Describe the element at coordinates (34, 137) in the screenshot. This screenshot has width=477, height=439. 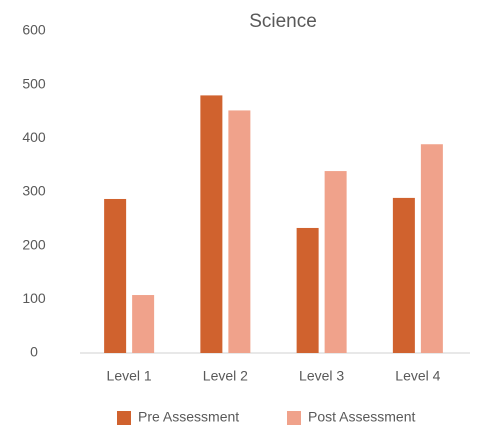
I see `y-tick-label: 400` at that location.